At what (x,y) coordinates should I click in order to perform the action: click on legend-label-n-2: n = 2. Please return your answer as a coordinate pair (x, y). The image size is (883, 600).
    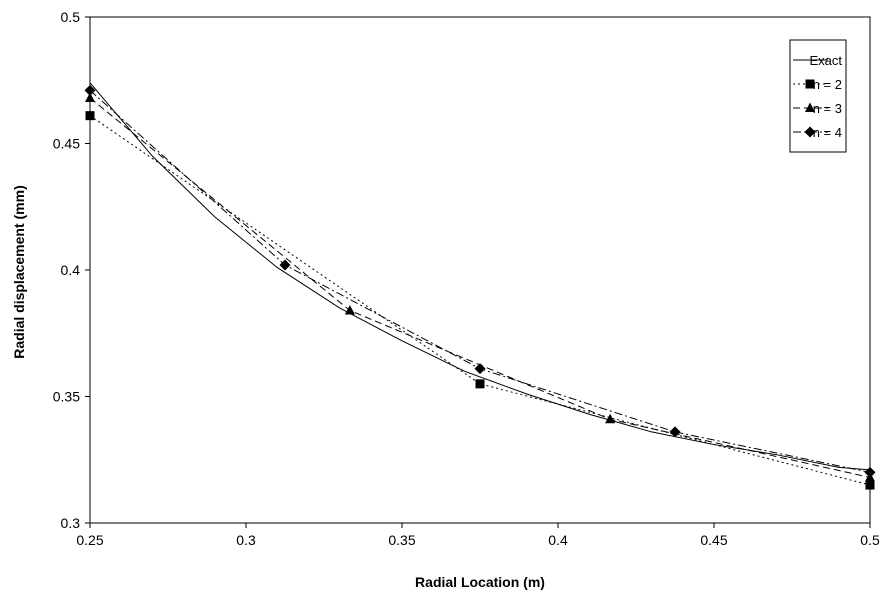
    Looking at the image, I should click on (827, 84).